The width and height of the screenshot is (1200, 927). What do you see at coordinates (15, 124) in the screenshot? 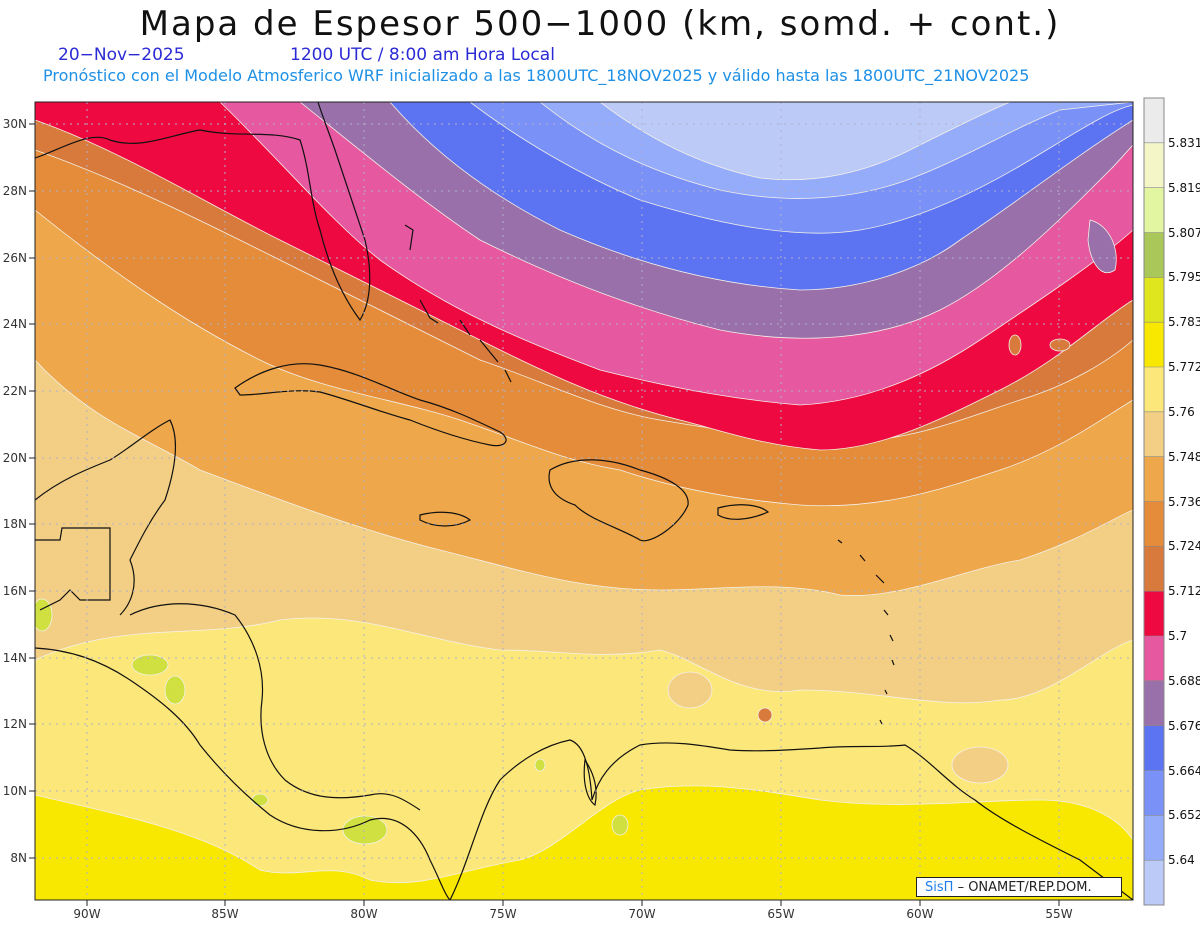
I see `lat-label: 30N` at bounding box center [15, 124].